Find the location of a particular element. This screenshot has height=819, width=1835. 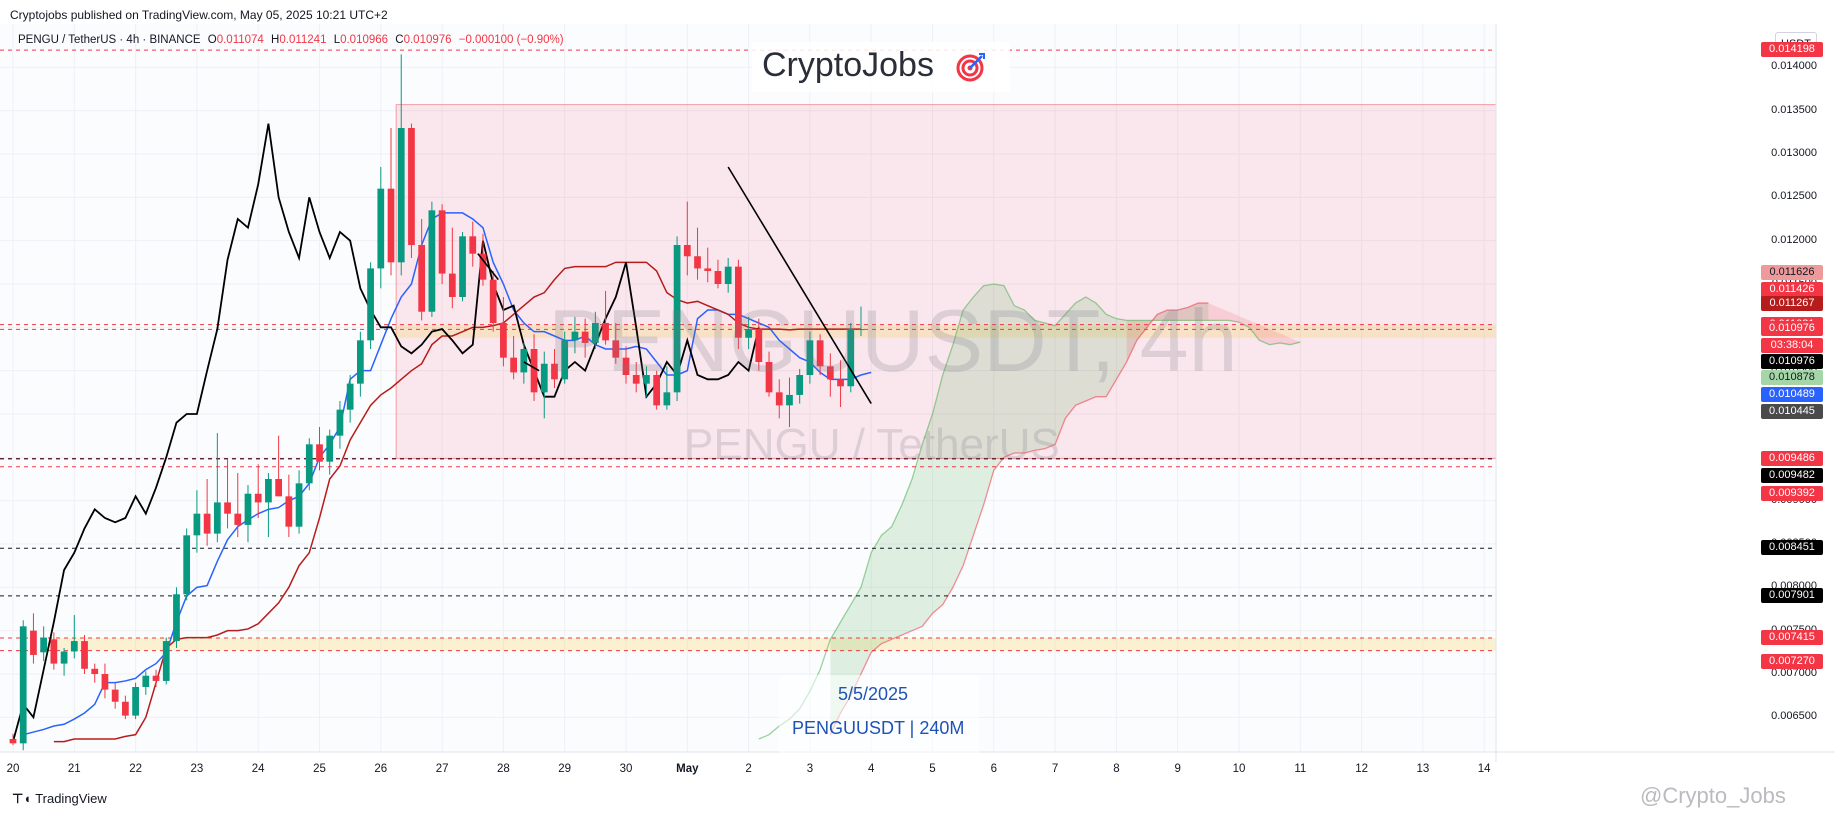

x-tick-label: 2 is located at coordinates (748, 769).